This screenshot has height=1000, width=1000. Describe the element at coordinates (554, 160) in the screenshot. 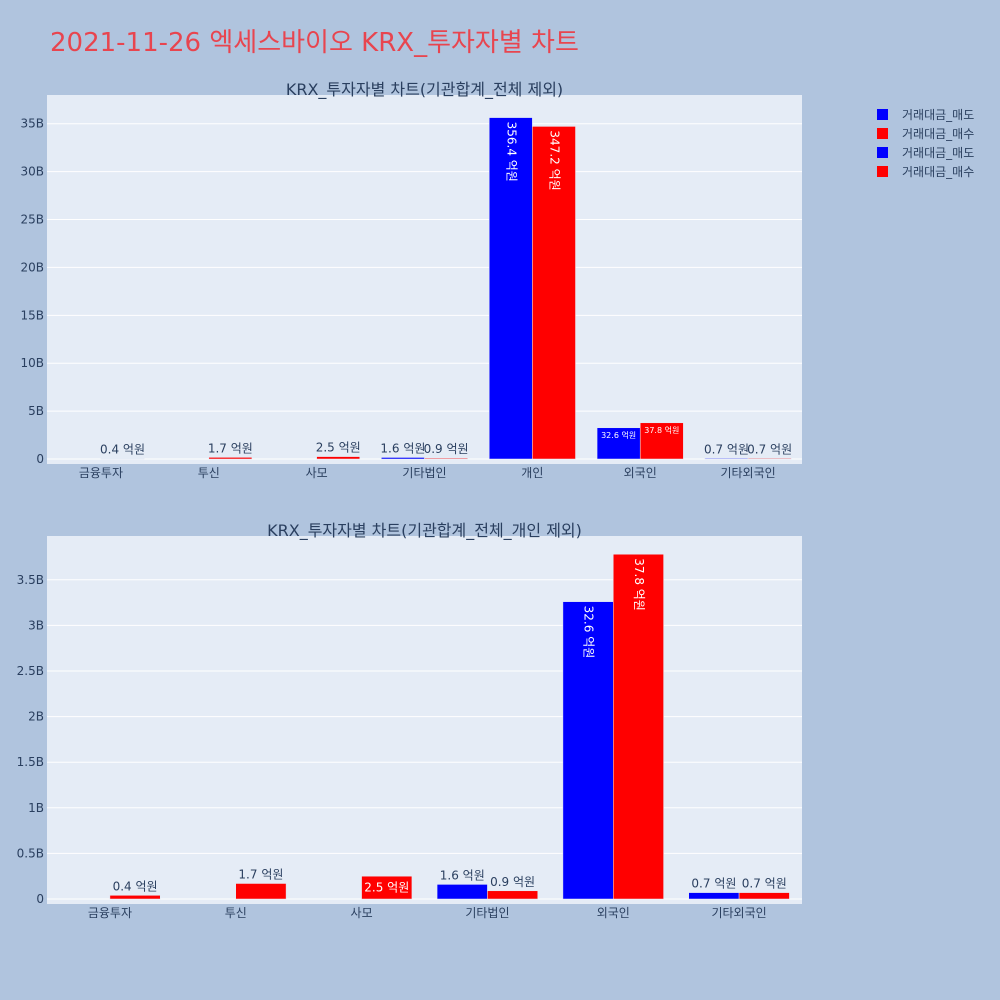

I see `bar-value-label: 347.2 억원` at that location.